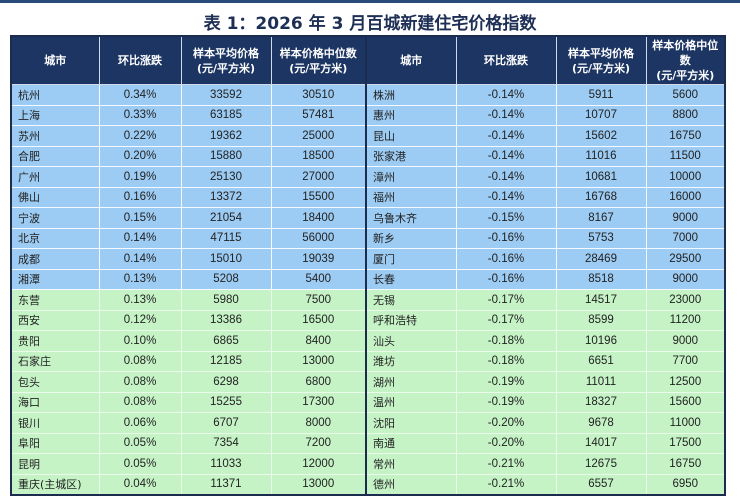 The image size is (740, 496). Describe the element at coordinates (685, 423) in the screenshot. I see `right-median-price-cell: 11000` at that location.